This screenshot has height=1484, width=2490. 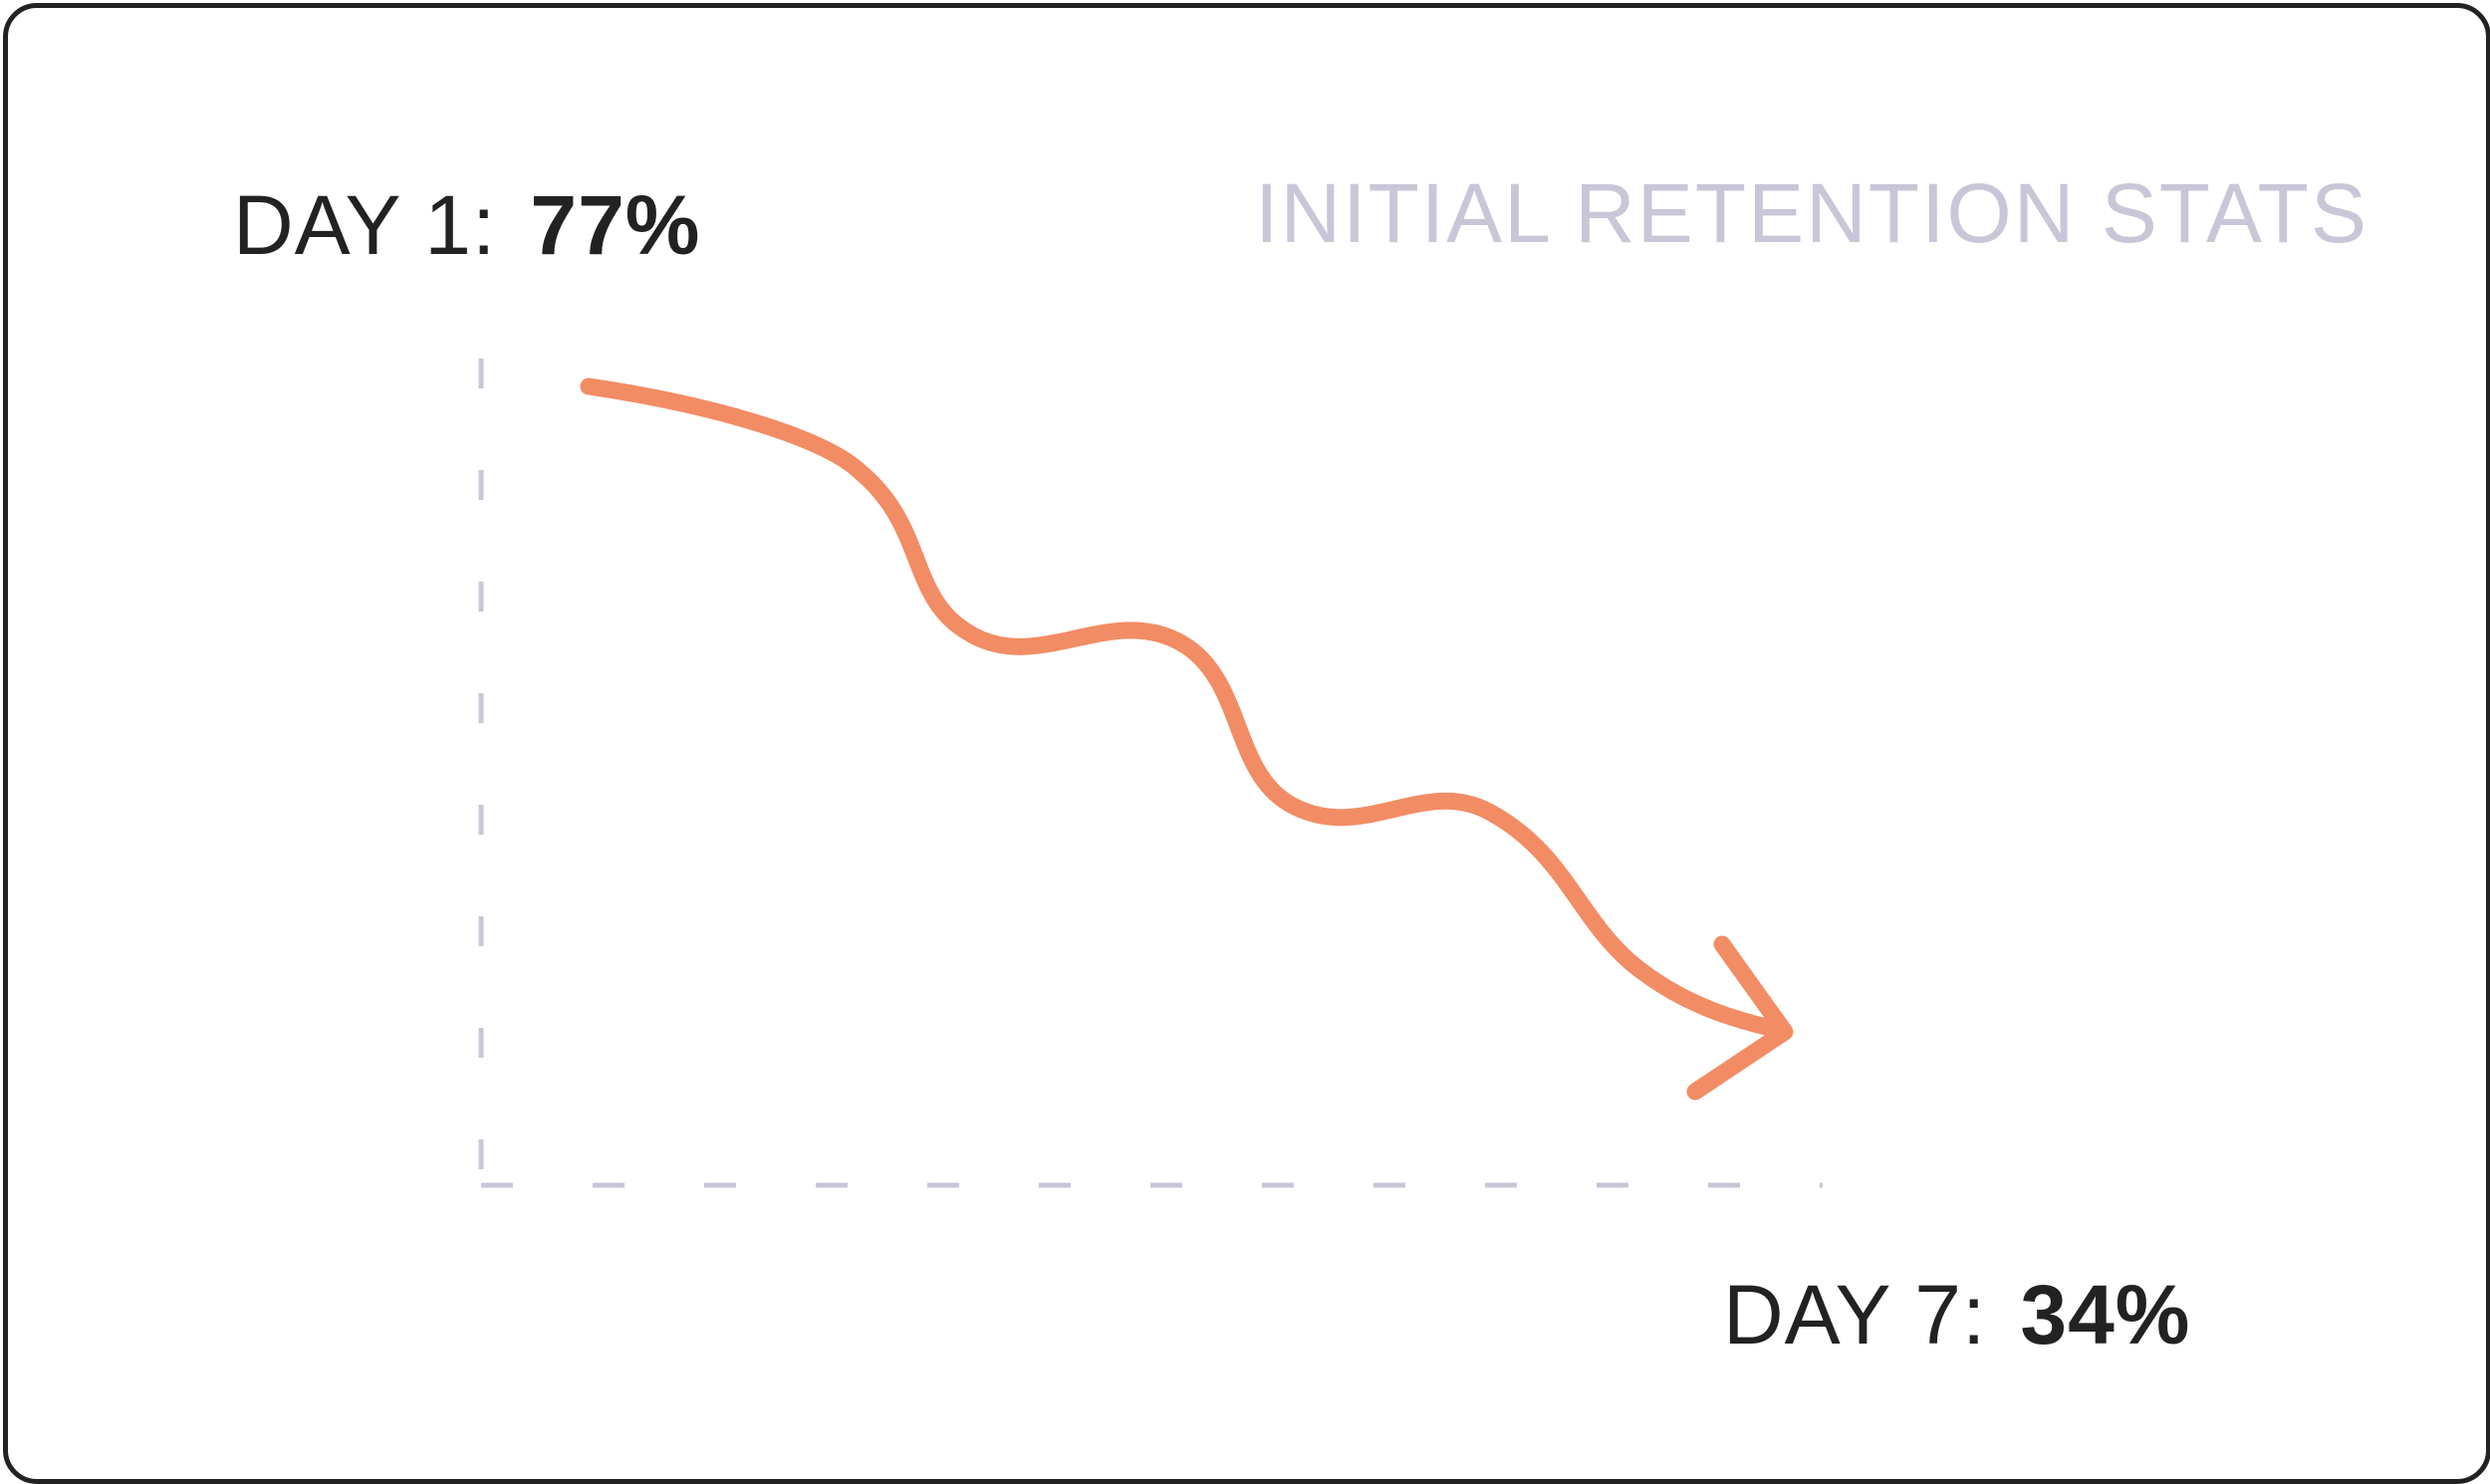 What do you see at coordinates (615, 225) in the screenshot?
I see `start-value-label: 77%` at bounding box center [615, 225].